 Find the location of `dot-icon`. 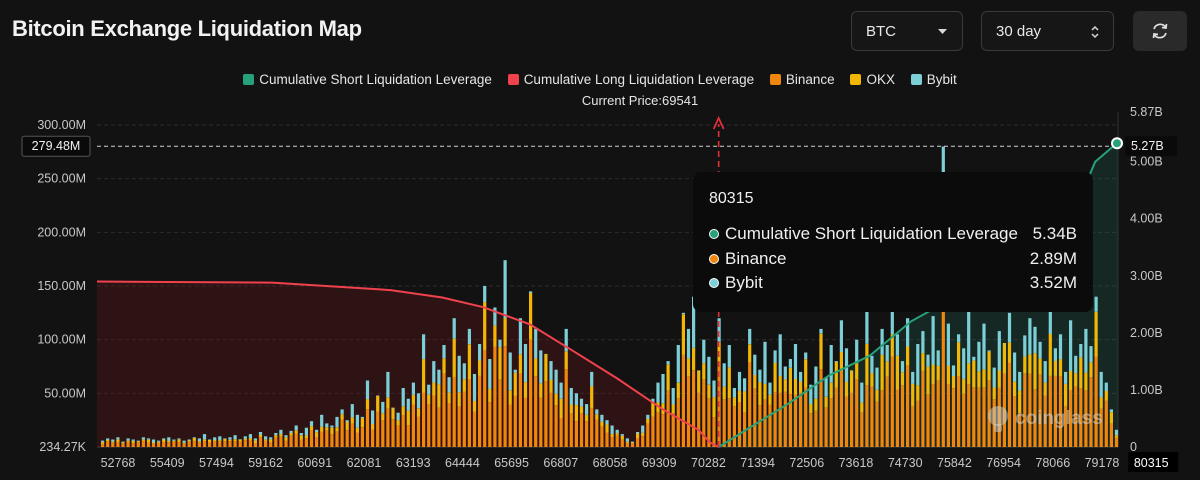

dot-icon is located at coordinates (714, 258).